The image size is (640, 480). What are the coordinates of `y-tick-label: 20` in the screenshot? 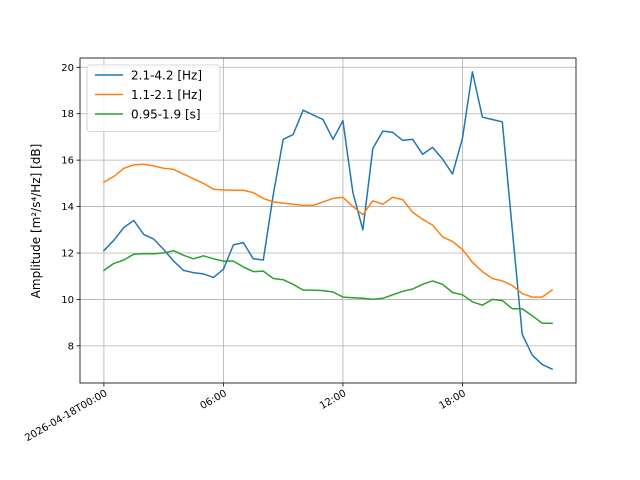 It's located at (67, 68).